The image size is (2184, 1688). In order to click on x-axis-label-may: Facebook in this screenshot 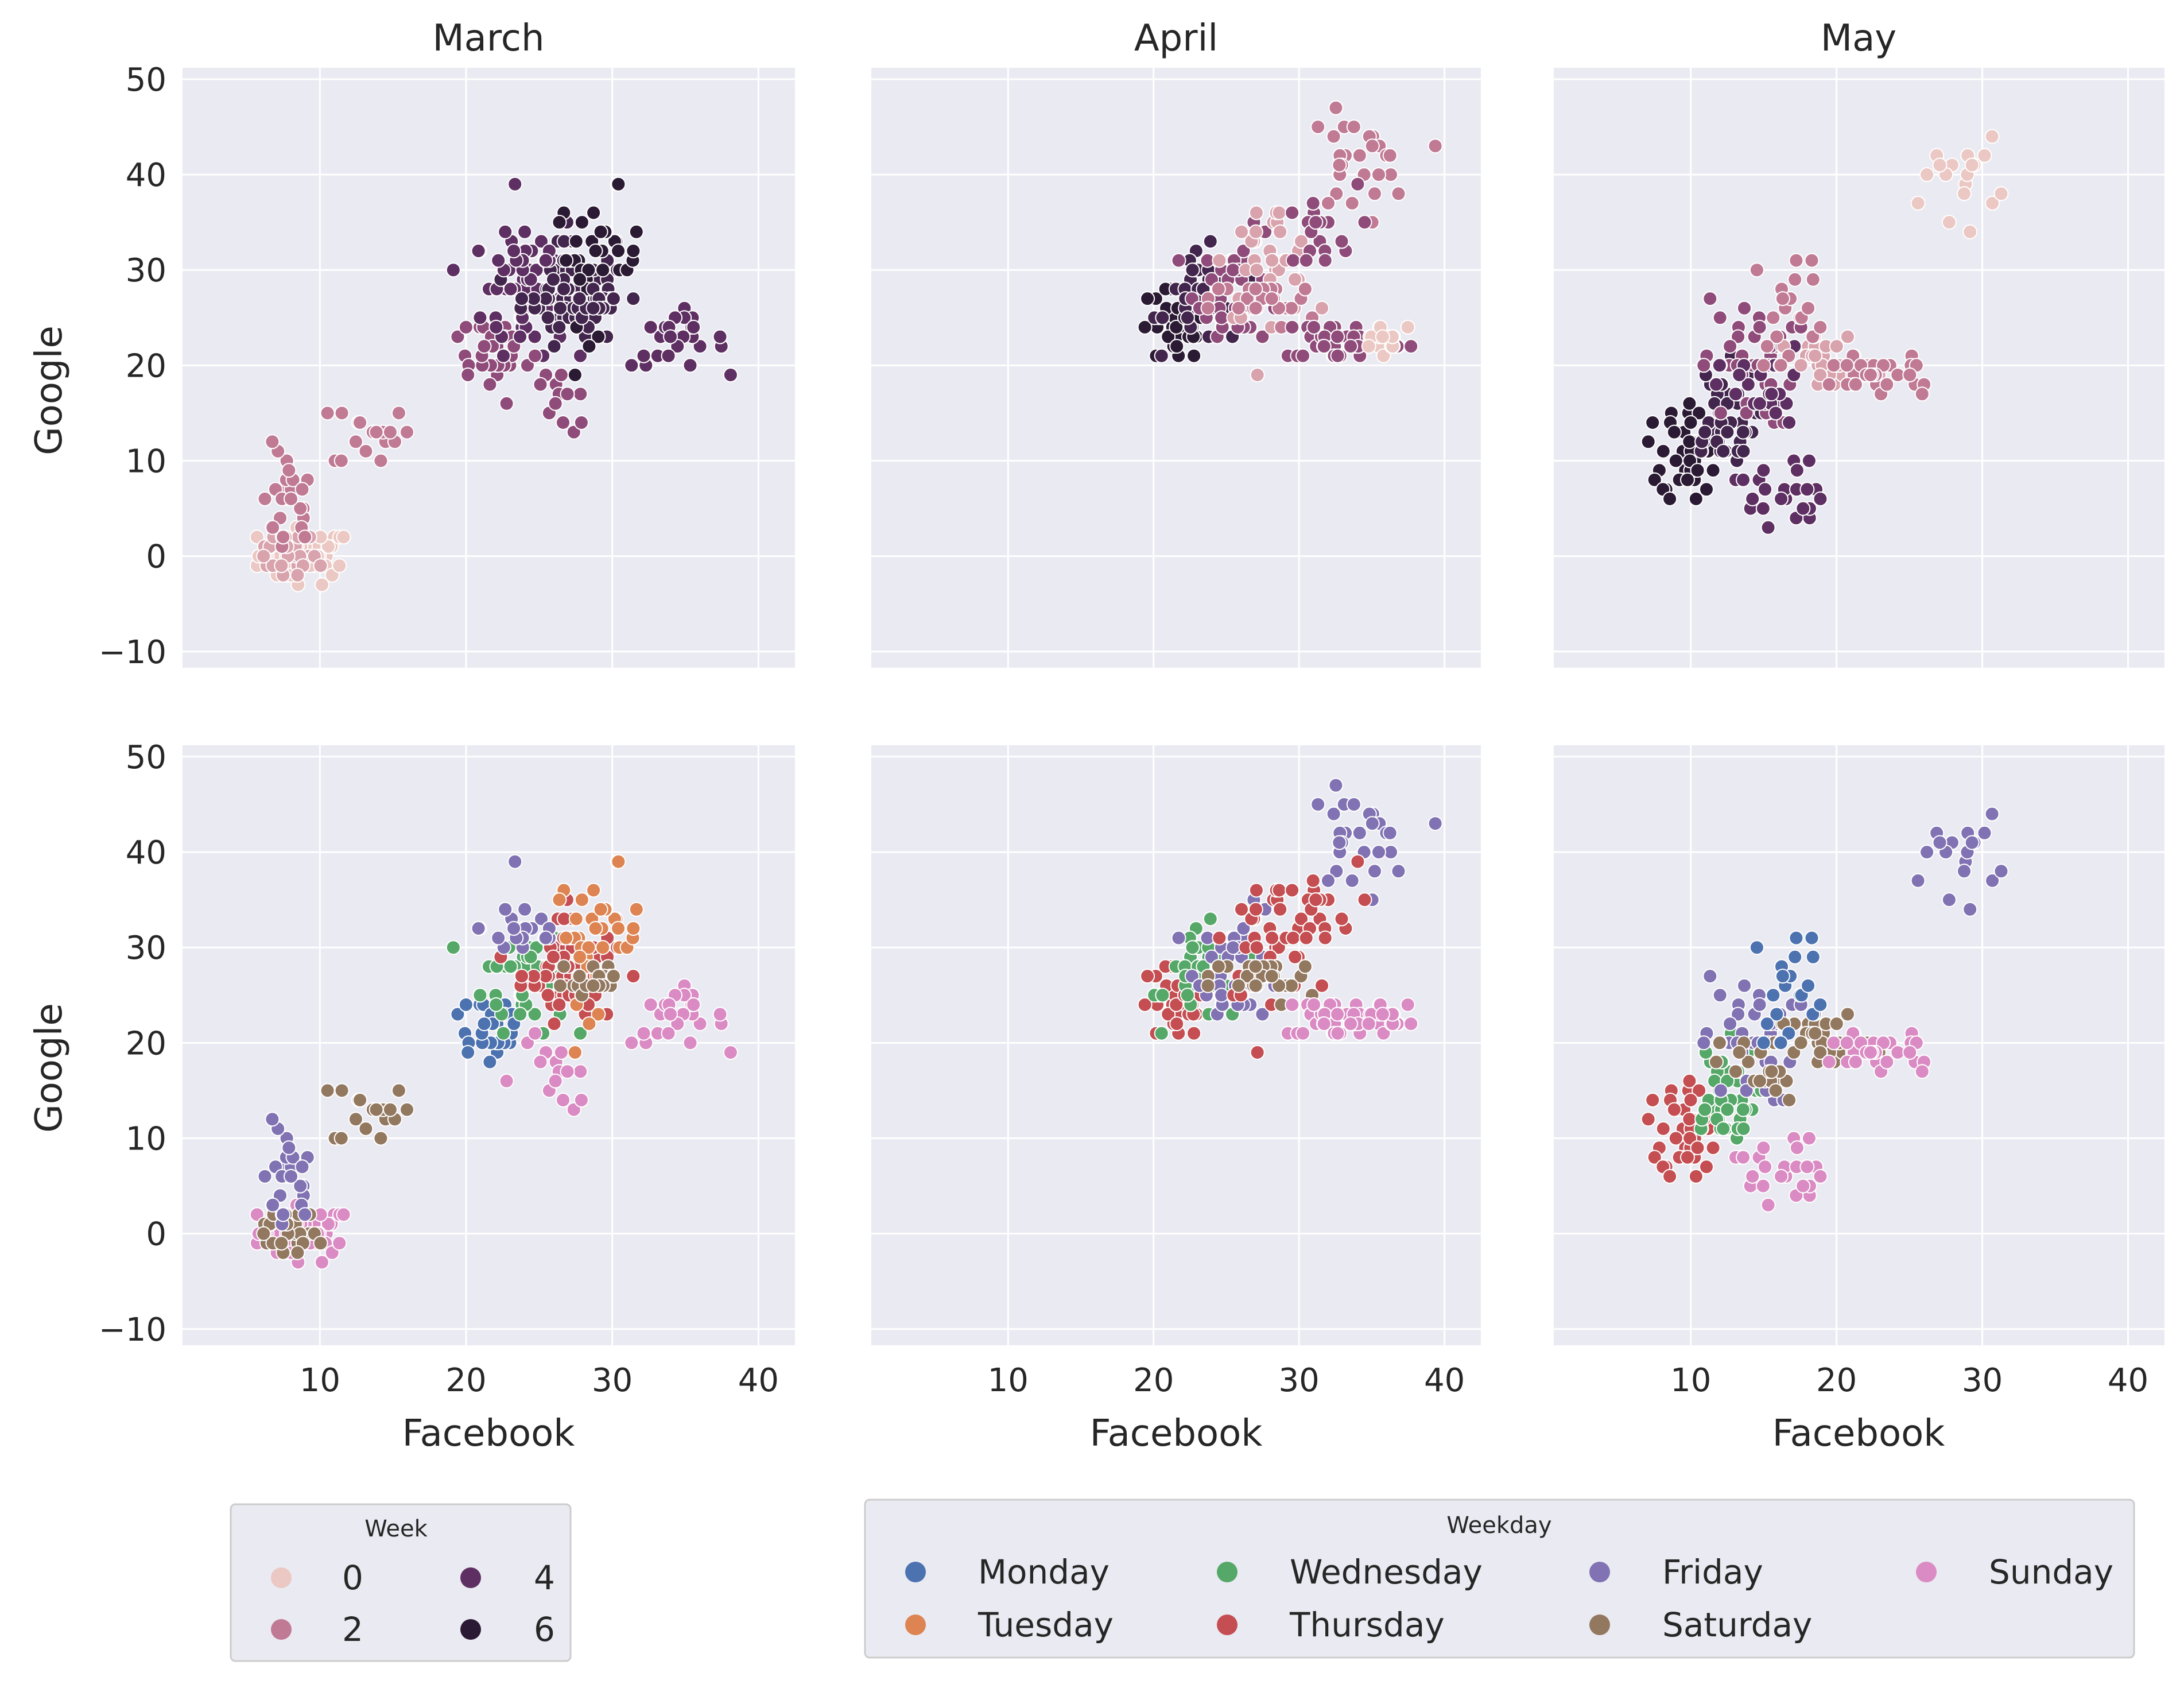, I will do `click(1858, 1434)`.